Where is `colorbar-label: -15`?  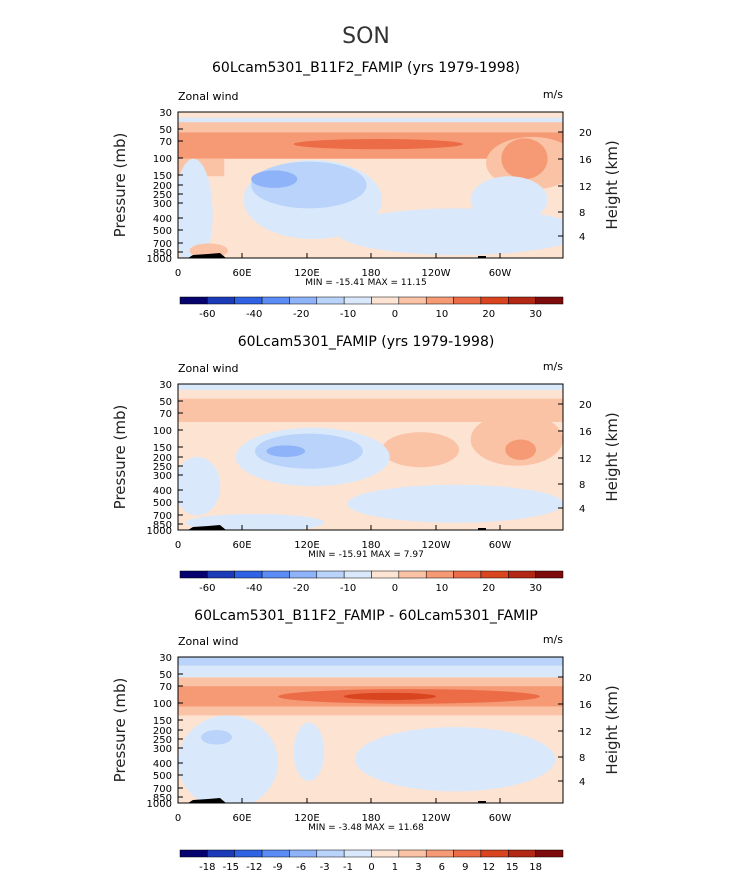 colorbar-label: -15 is located at coordinates (231, 867).